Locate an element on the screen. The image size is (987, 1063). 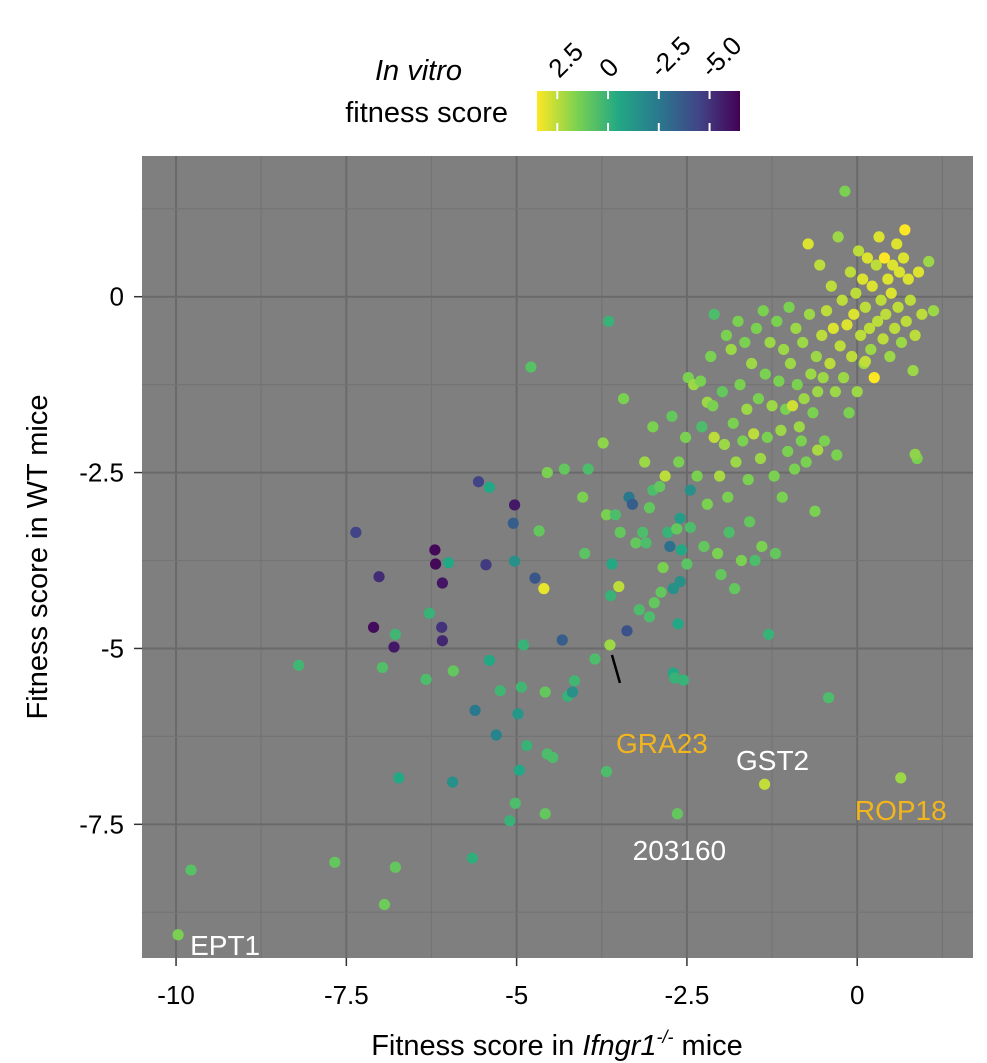
y-tick-label: -5 is located at coordinates (112, 648).